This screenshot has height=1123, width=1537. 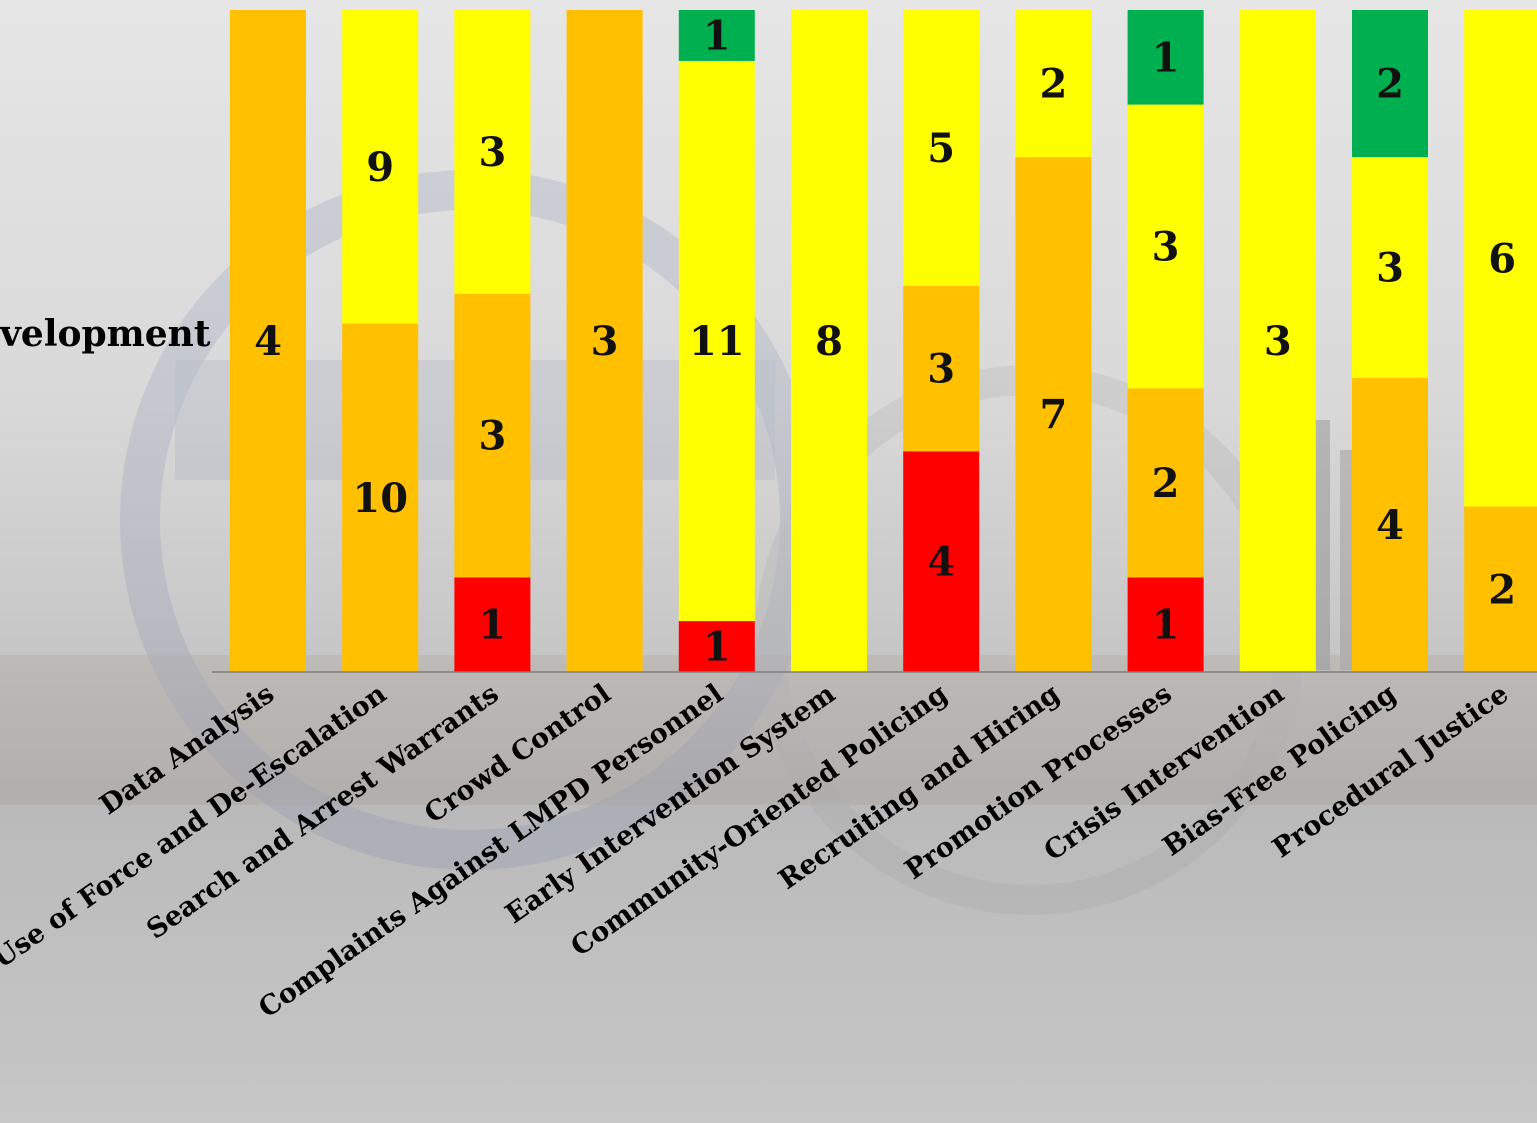 I want to click on data-label-complaints-against-lmpd-personnel-0: 1, so click(x=717, y=647).